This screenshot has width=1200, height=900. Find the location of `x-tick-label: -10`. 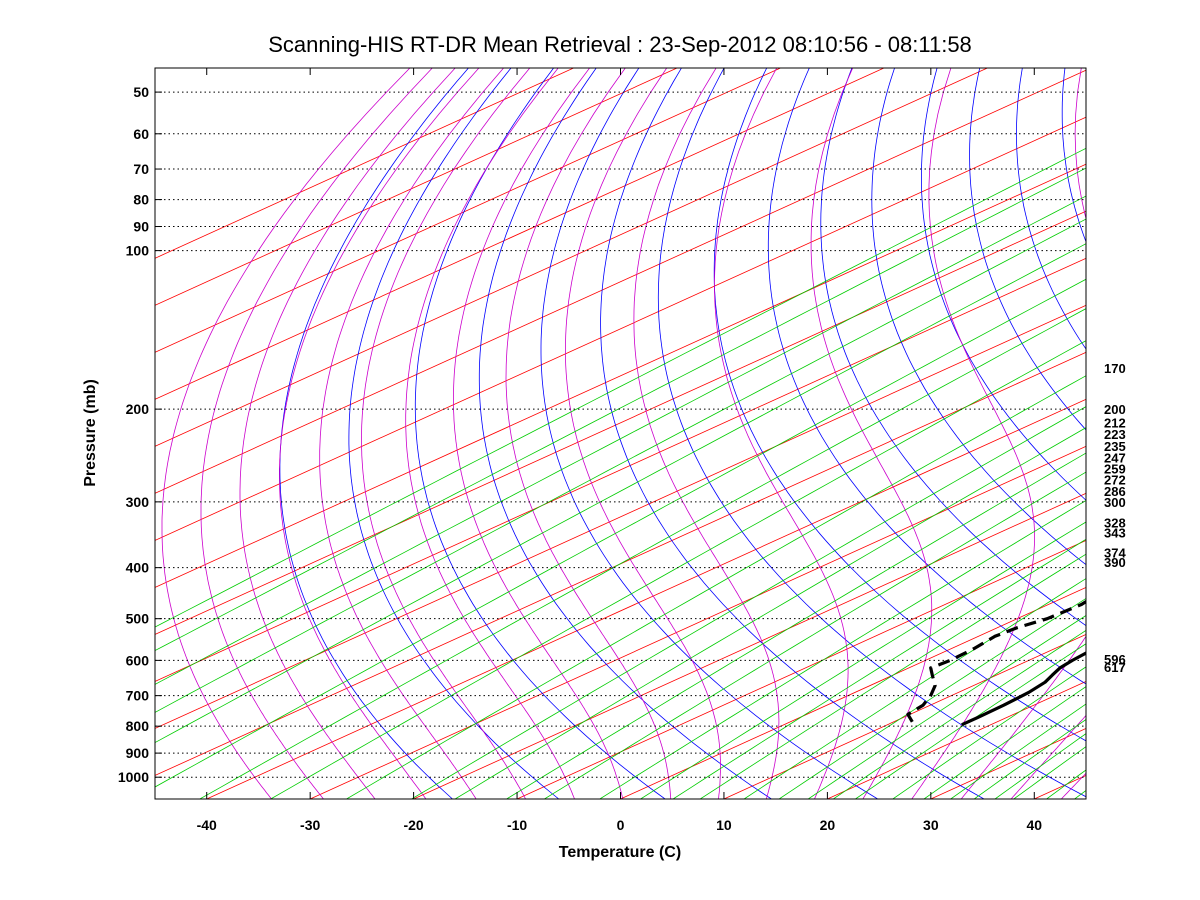

x-tick-label: -10 is located at coordinates (517, 825).